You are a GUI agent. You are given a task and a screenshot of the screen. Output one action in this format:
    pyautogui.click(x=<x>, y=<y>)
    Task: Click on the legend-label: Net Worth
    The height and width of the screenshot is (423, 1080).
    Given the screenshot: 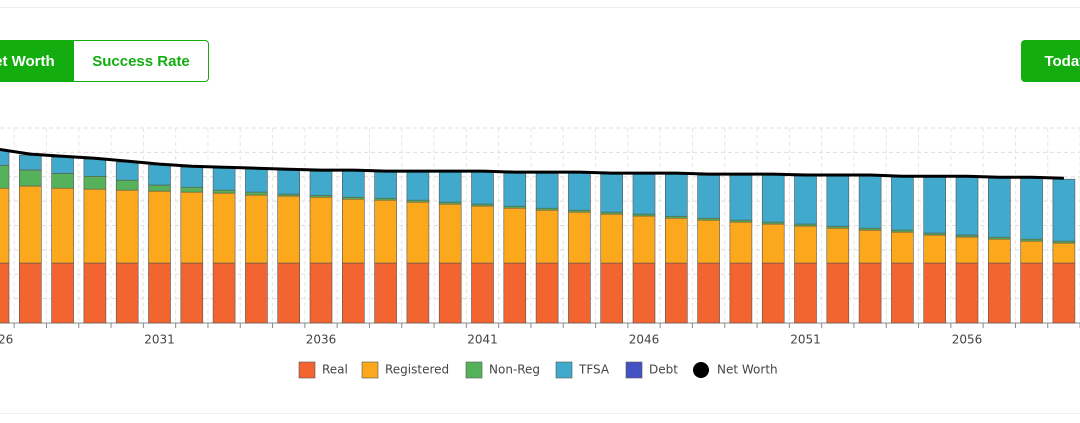 What is the action you would take?
    pyautogui.click(x=747, y=370)
    